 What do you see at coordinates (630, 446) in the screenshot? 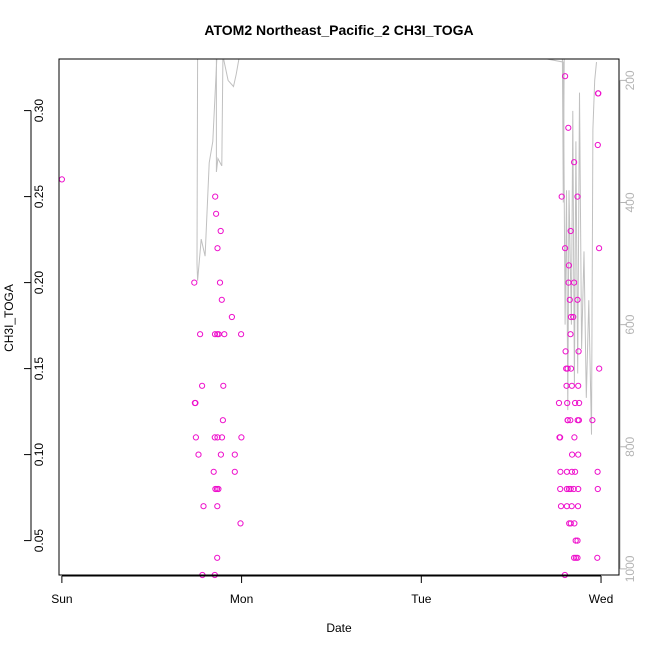
I see `y2-tick-label: 800` at bounding box center [630, 446].